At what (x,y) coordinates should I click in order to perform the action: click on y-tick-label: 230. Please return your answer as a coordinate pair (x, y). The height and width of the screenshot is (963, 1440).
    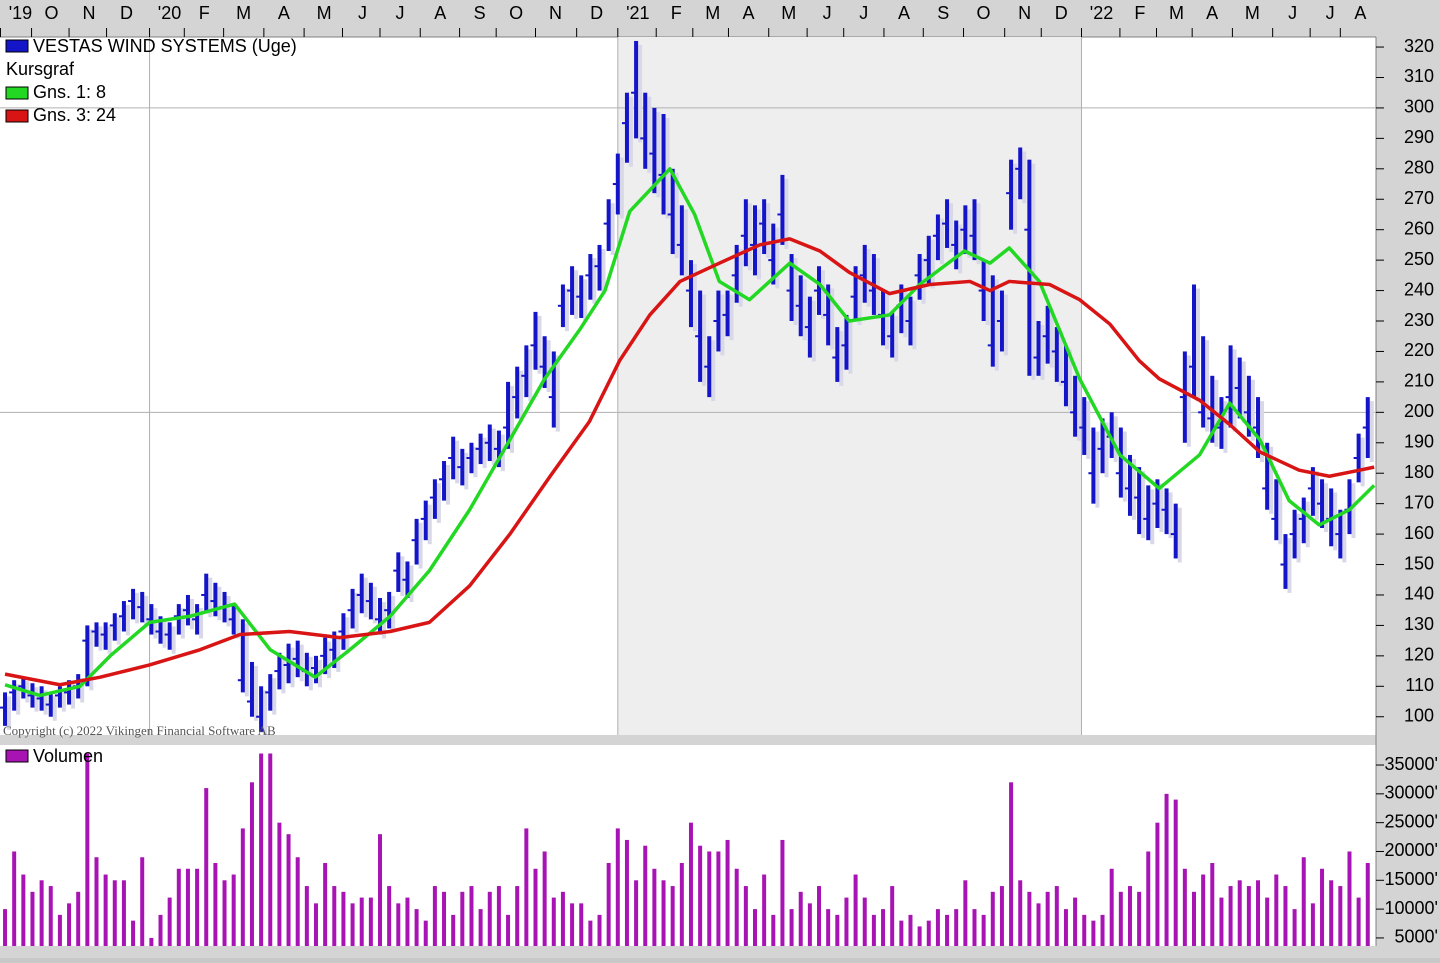
    Looking at the image, I should click on (1419, 320).